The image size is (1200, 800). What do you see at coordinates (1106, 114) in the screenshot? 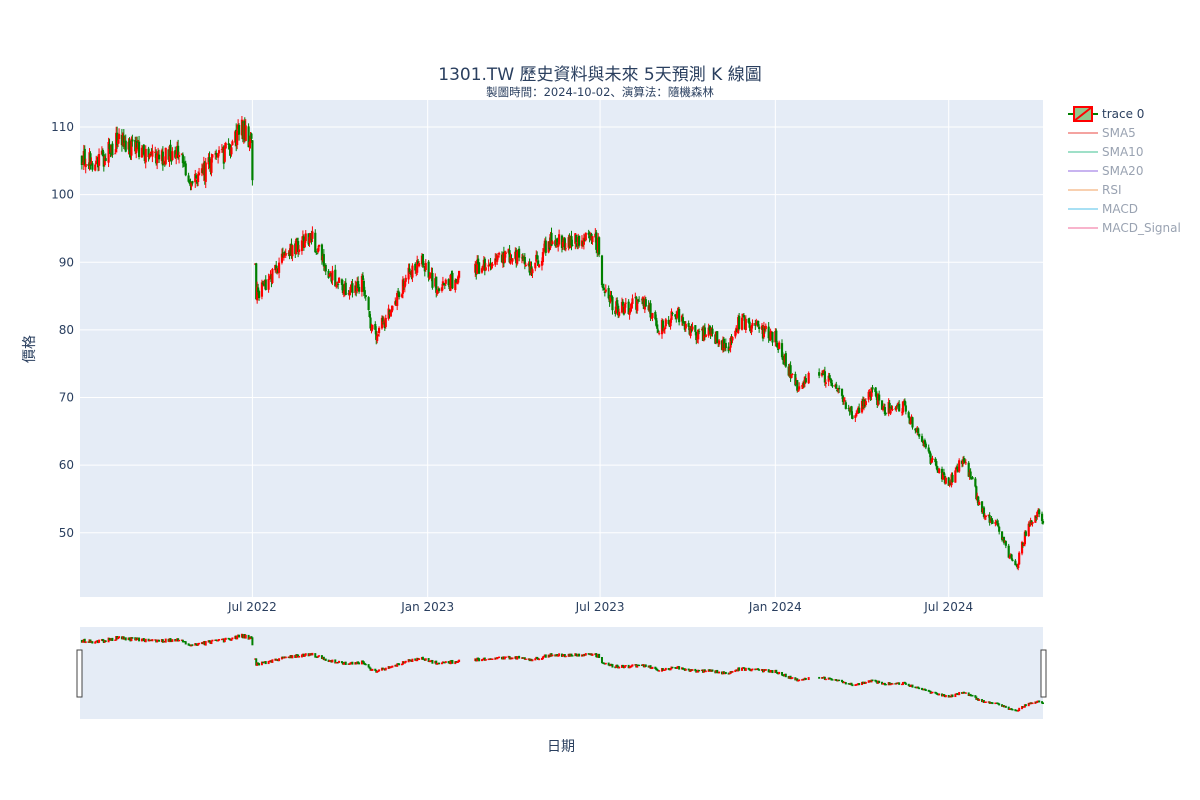
I see `legend-item-trace-0: trace 0` at bounding box center [1106, 114].